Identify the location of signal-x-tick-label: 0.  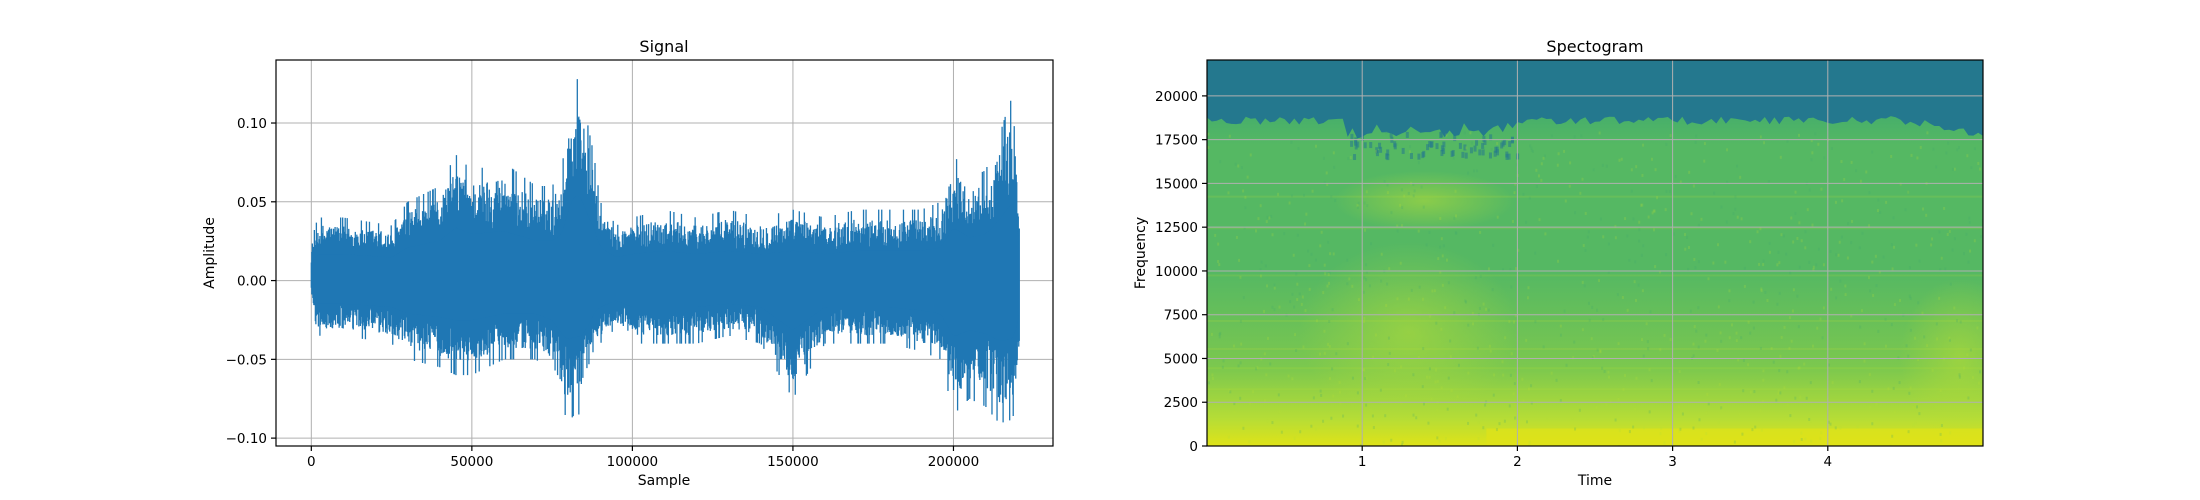
(311, 462).